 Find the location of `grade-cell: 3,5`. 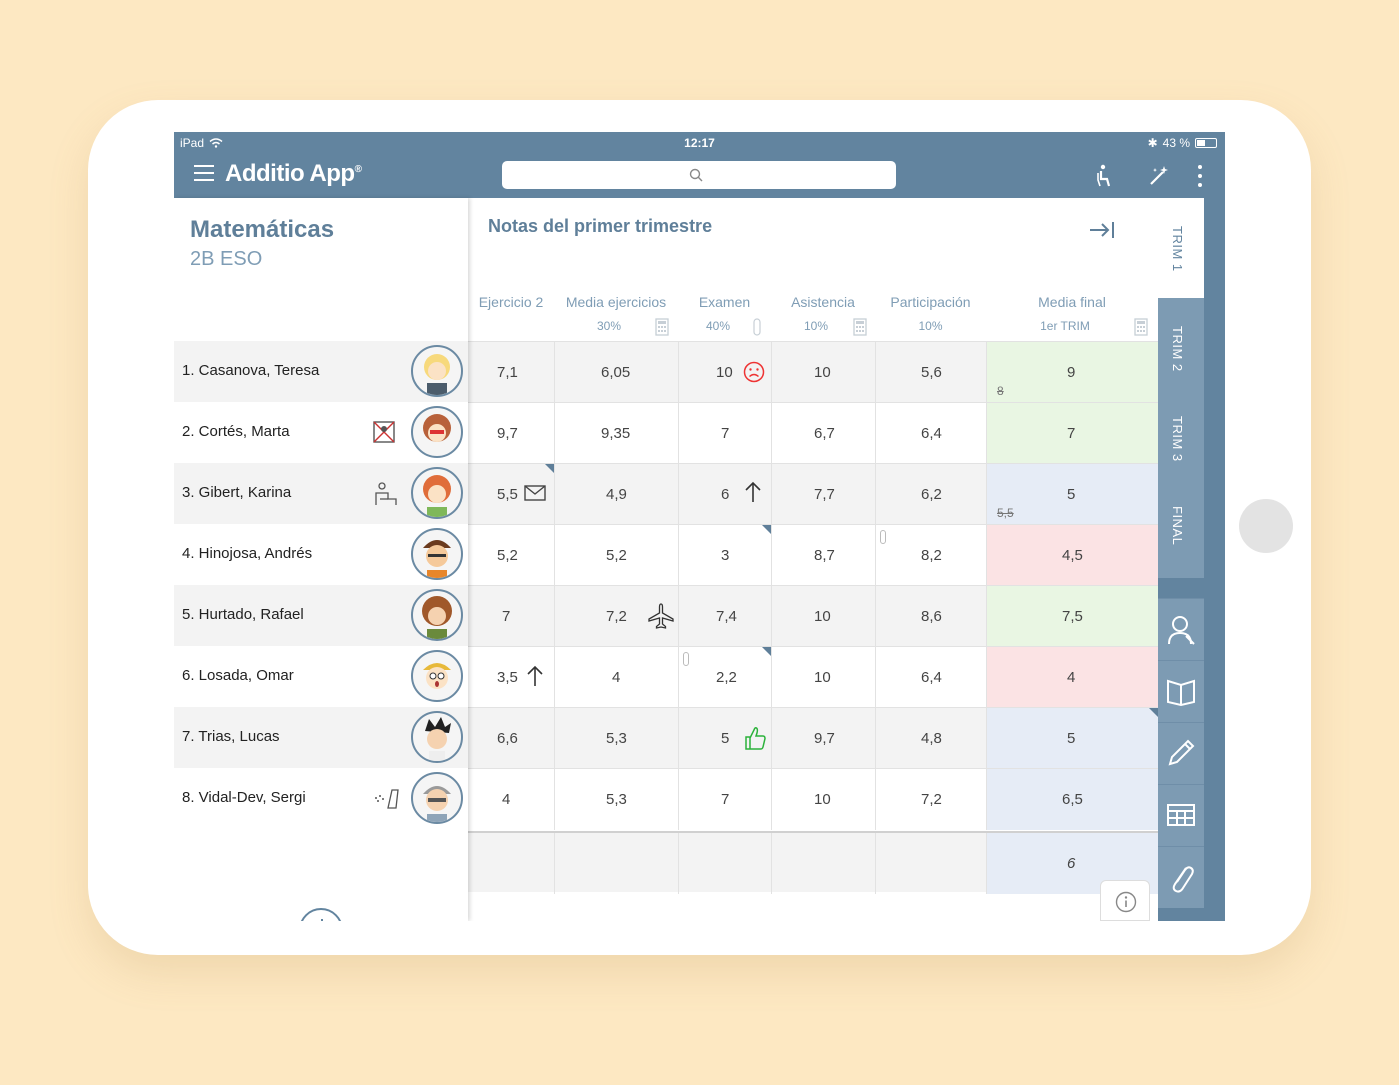

grade-cell: 3,5 is located at coordinates (511, 677).